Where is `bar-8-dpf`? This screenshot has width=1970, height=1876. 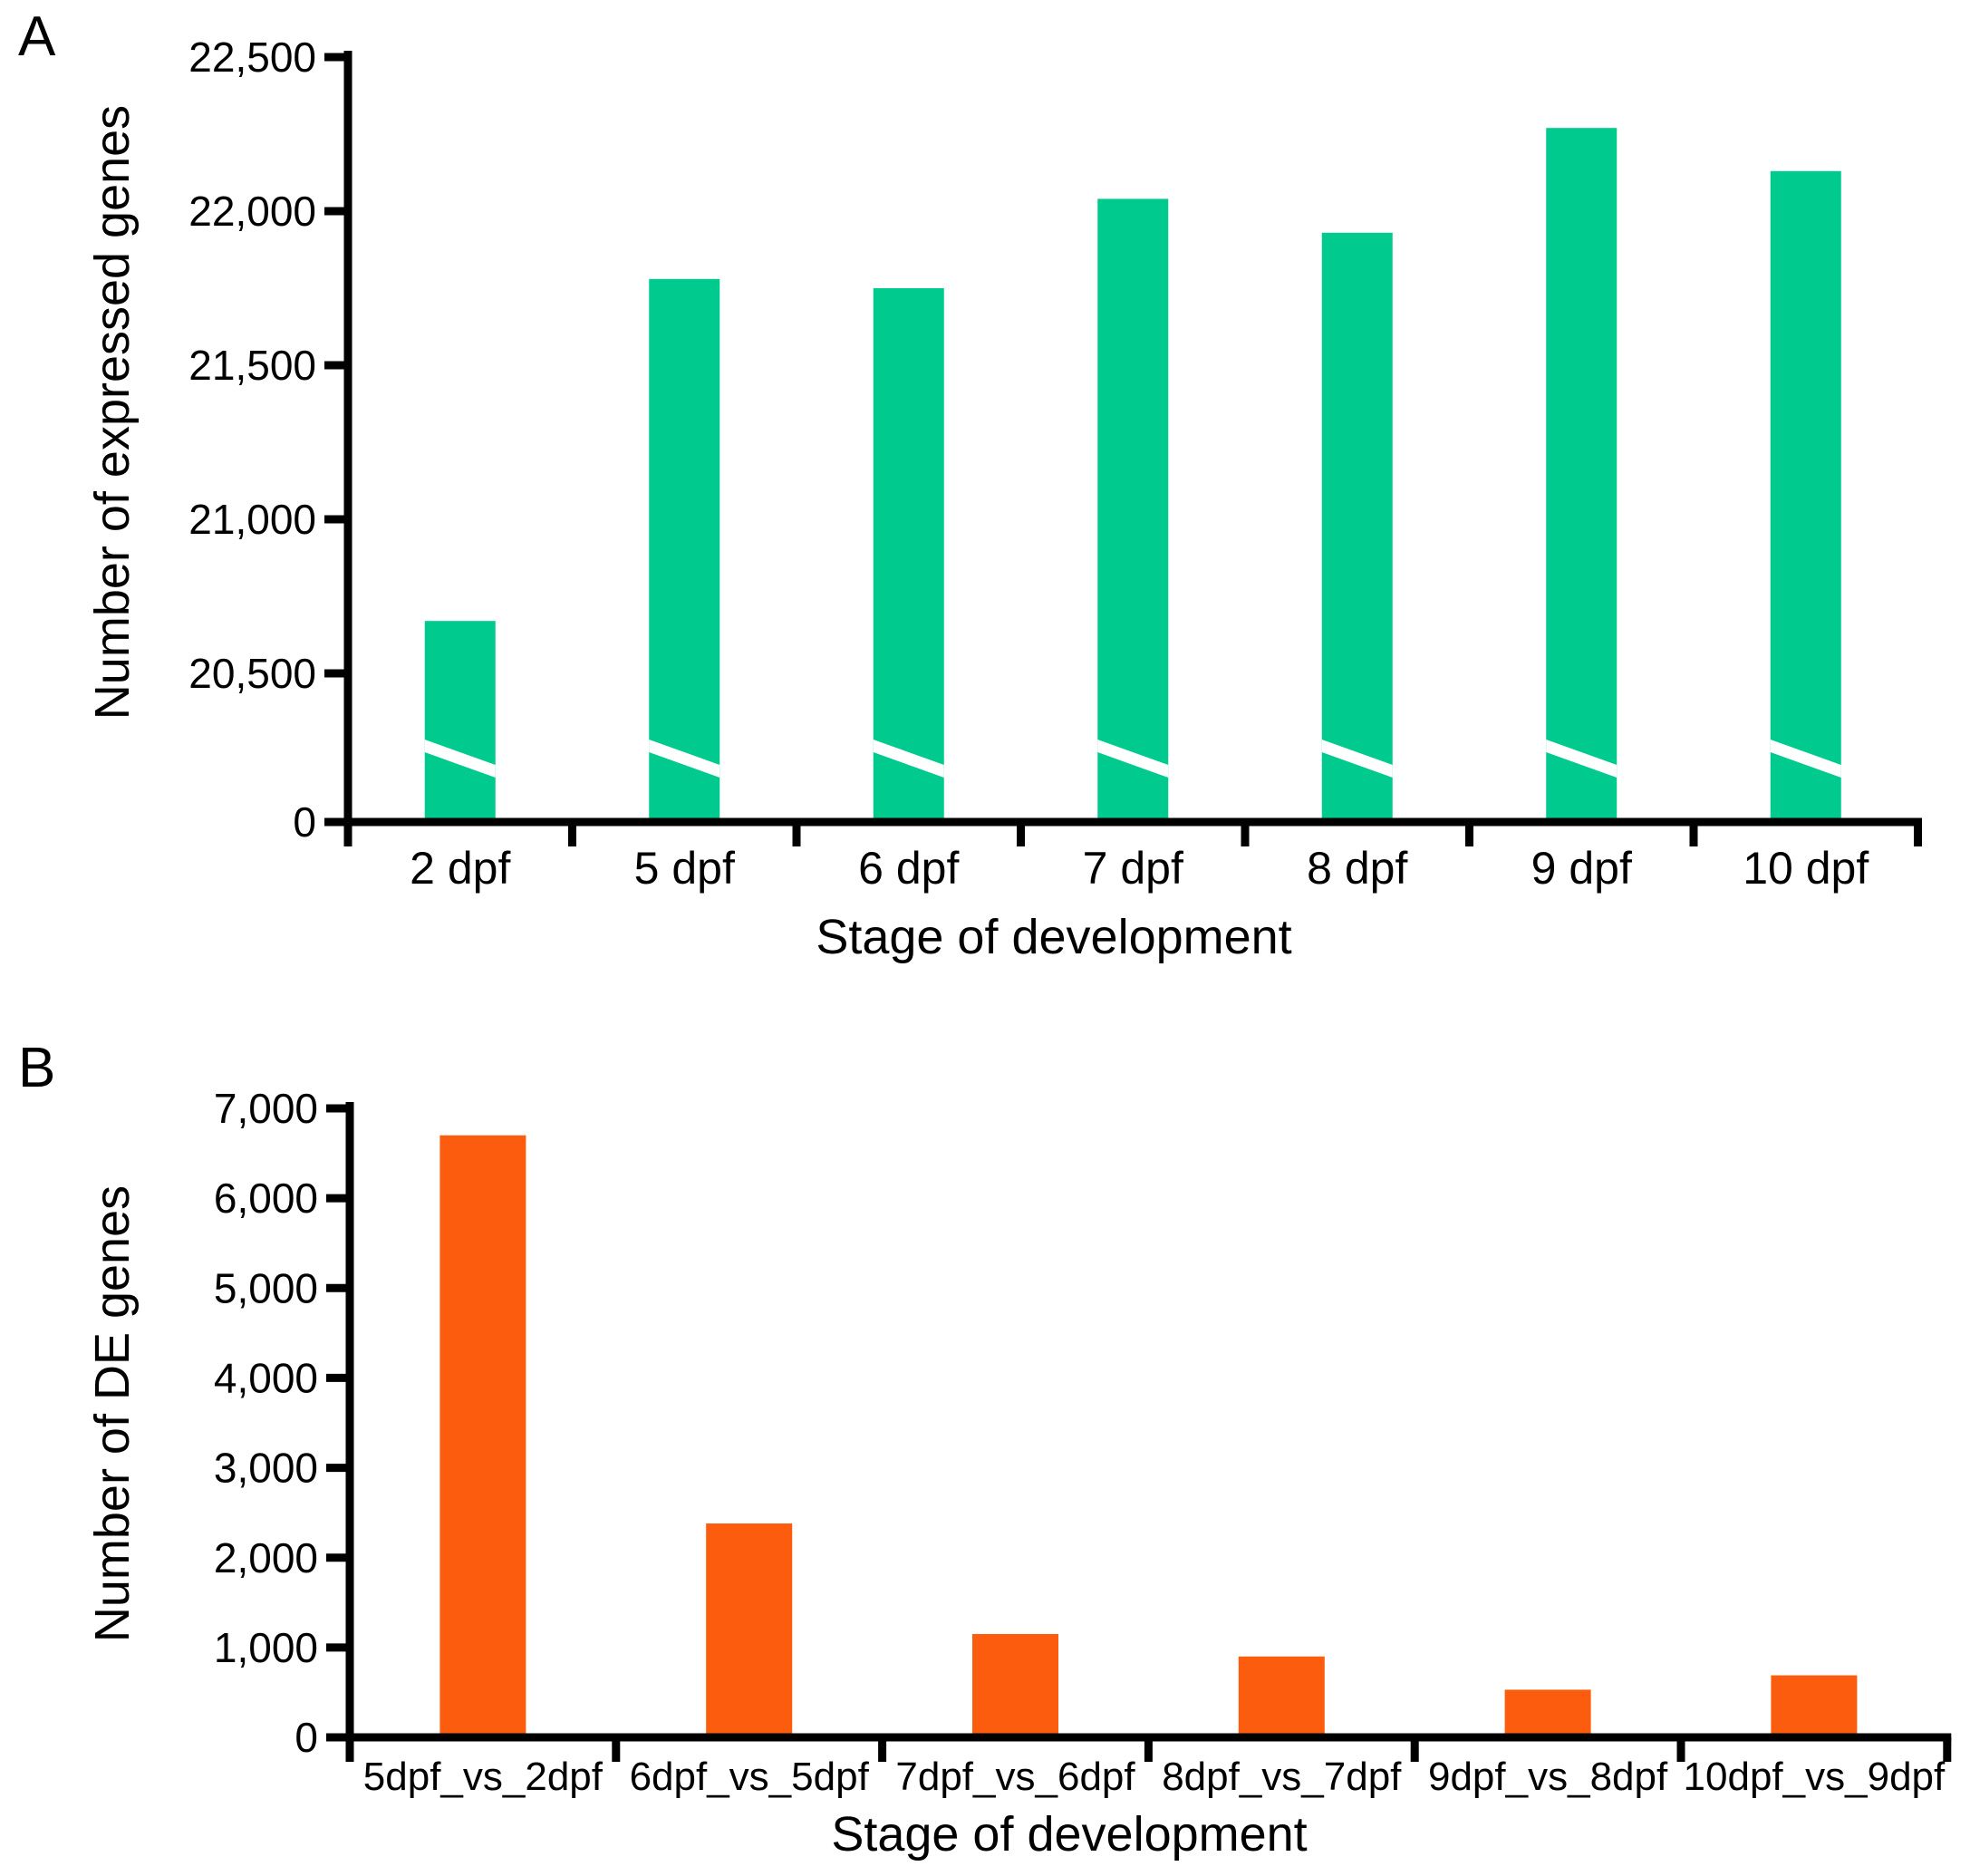
bar-8-dpf is located at coordinates (1357, 529).